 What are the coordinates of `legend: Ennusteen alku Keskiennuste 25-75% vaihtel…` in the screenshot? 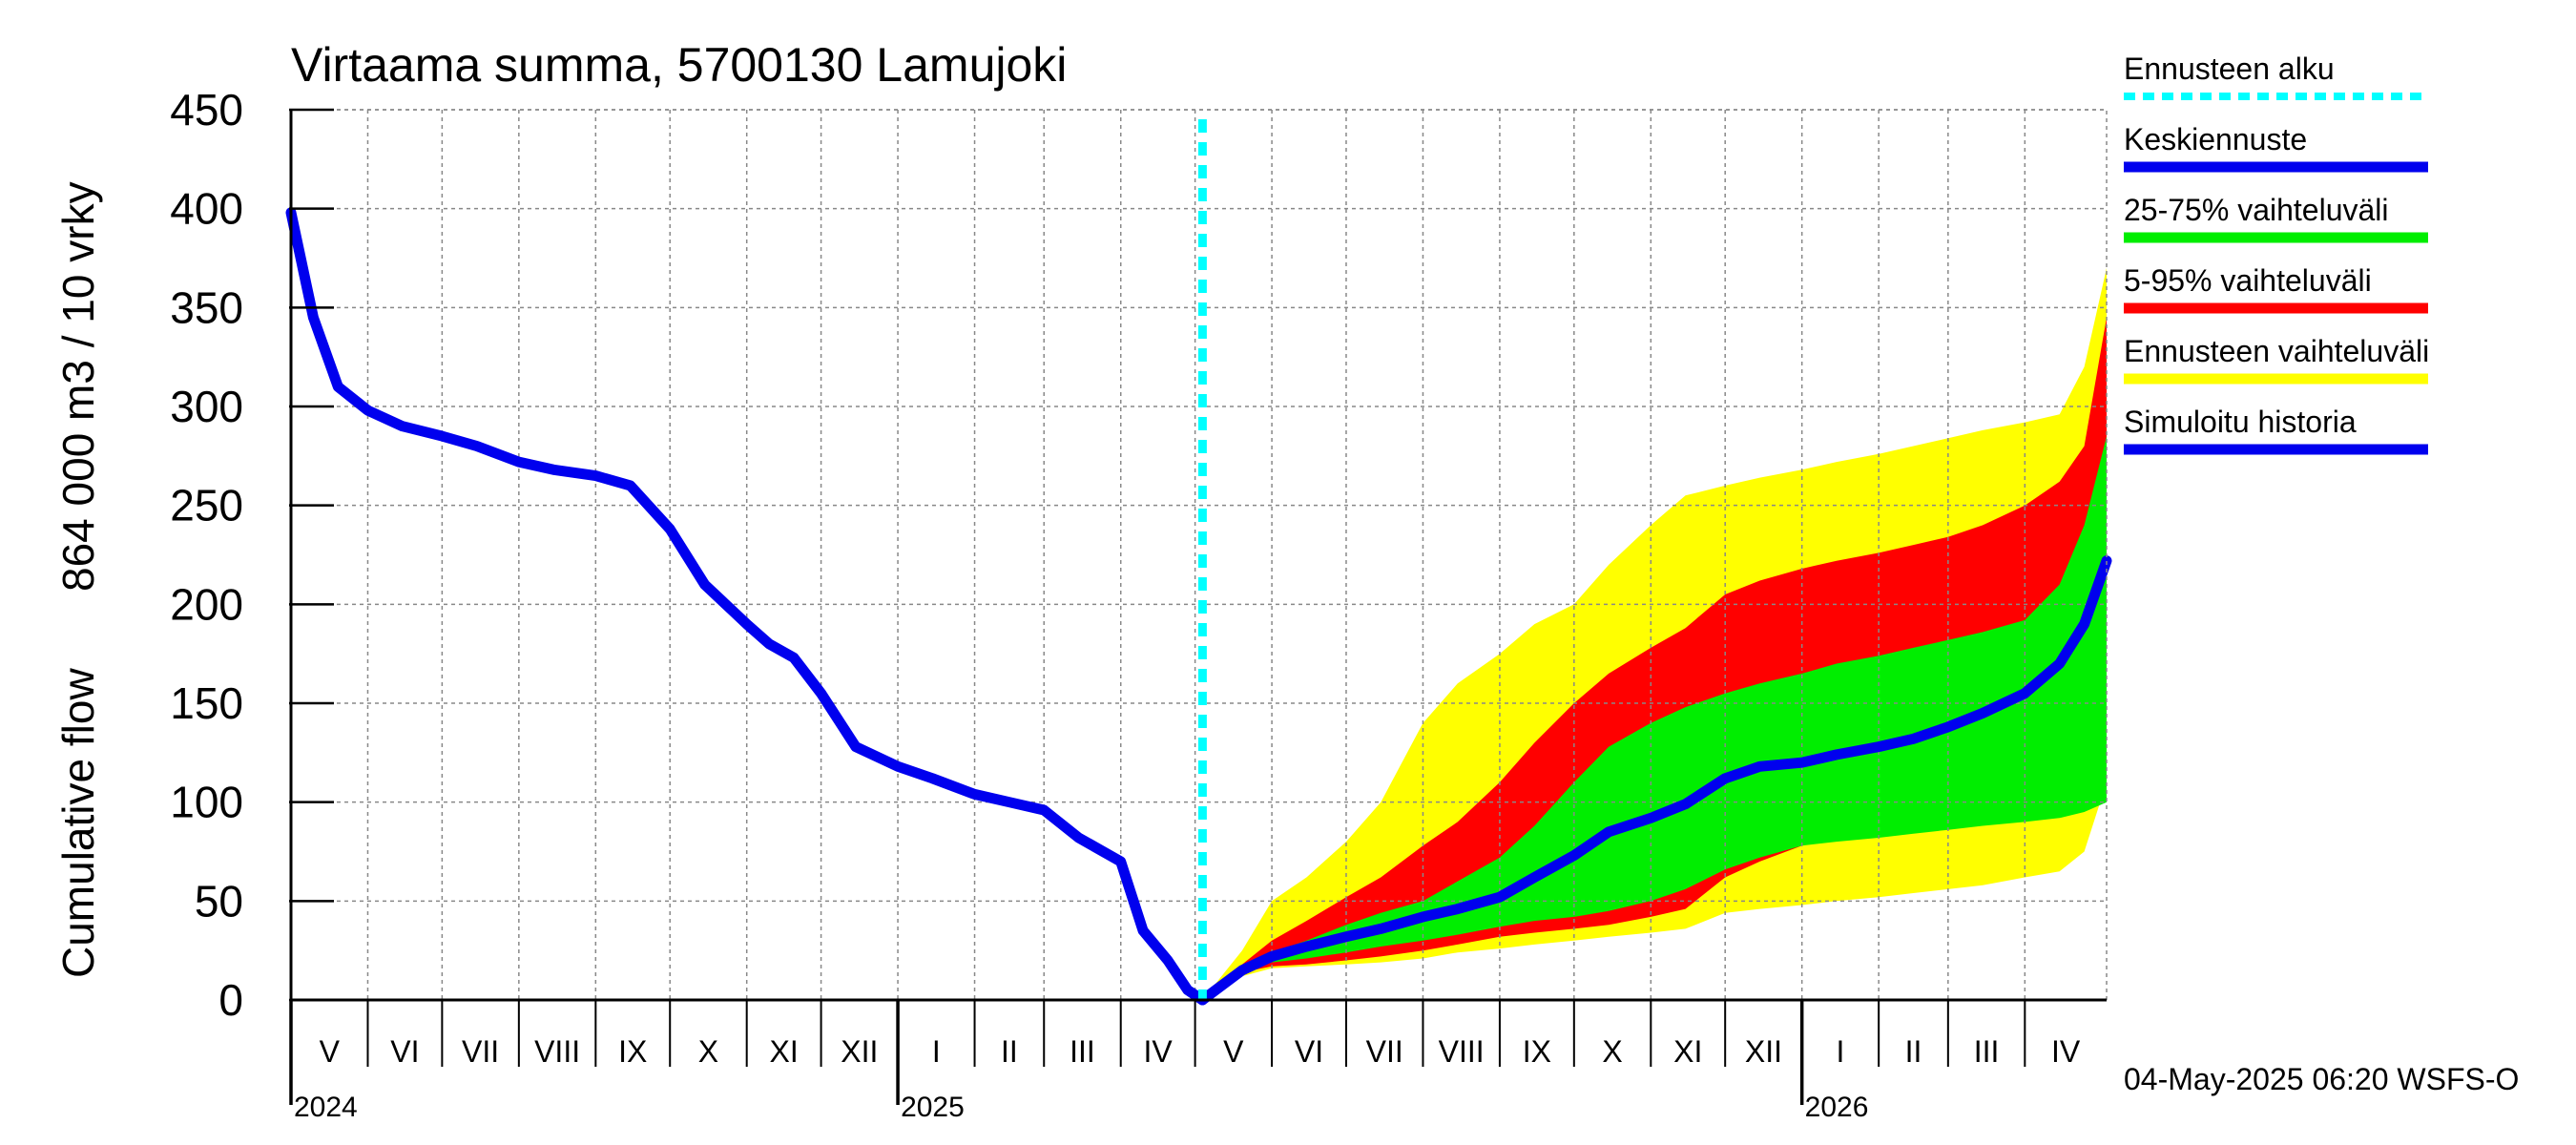 It's located at (2276, 254).